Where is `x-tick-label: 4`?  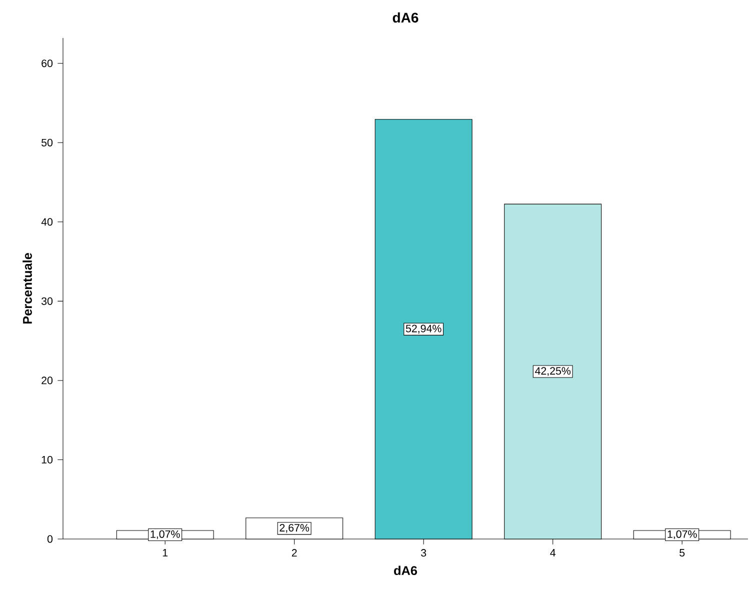 x-tick-label: 4 is located at coordinates (553, 552).